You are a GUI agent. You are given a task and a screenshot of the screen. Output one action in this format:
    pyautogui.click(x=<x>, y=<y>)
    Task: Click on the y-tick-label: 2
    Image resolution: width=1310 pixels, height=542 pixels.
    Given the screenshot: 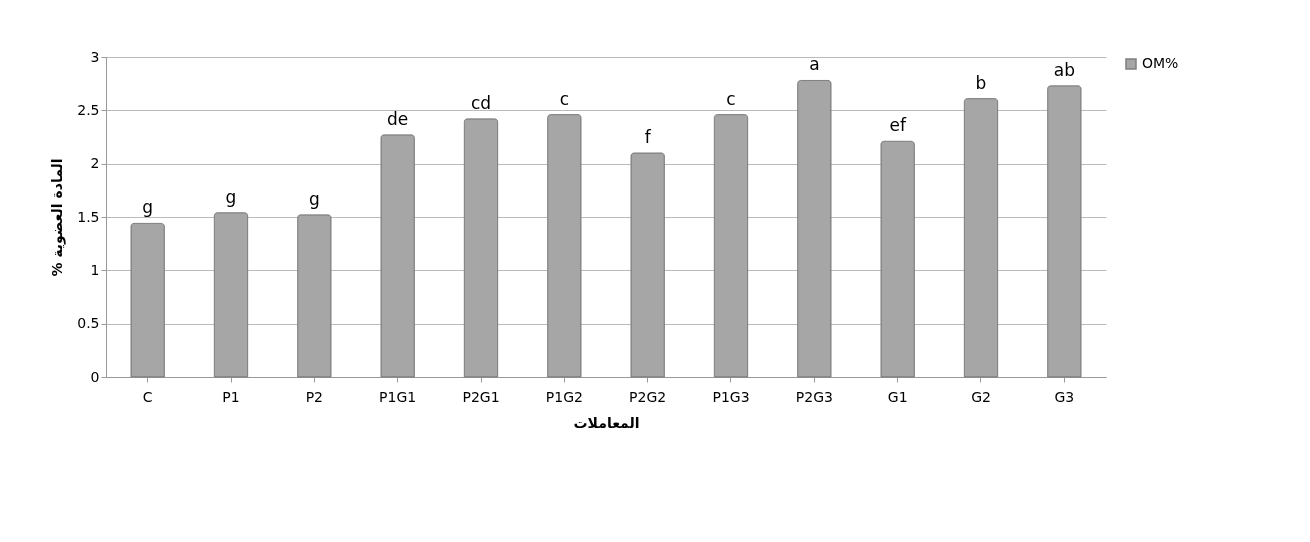 What is the action you would take?
    pyautogui.click(x=95, y=163)
    